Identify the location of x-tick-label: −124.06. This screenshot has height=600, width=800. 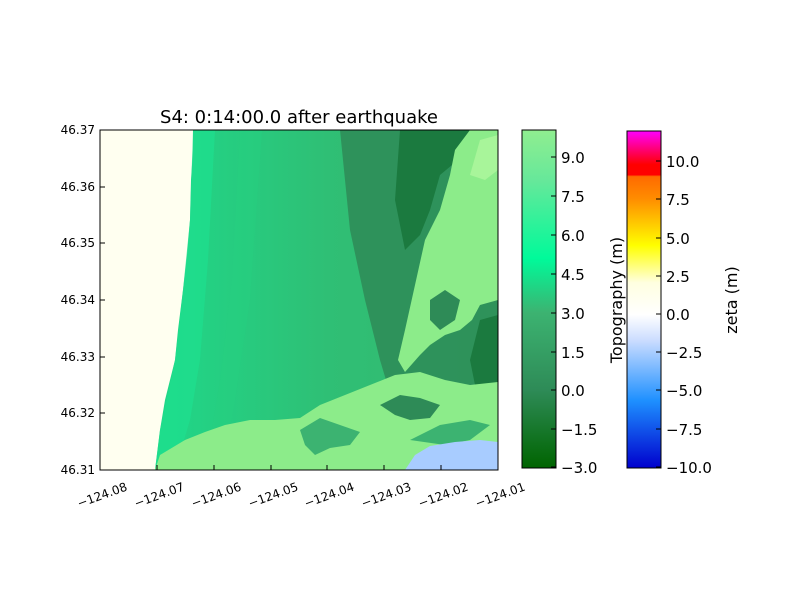
(216, 495).